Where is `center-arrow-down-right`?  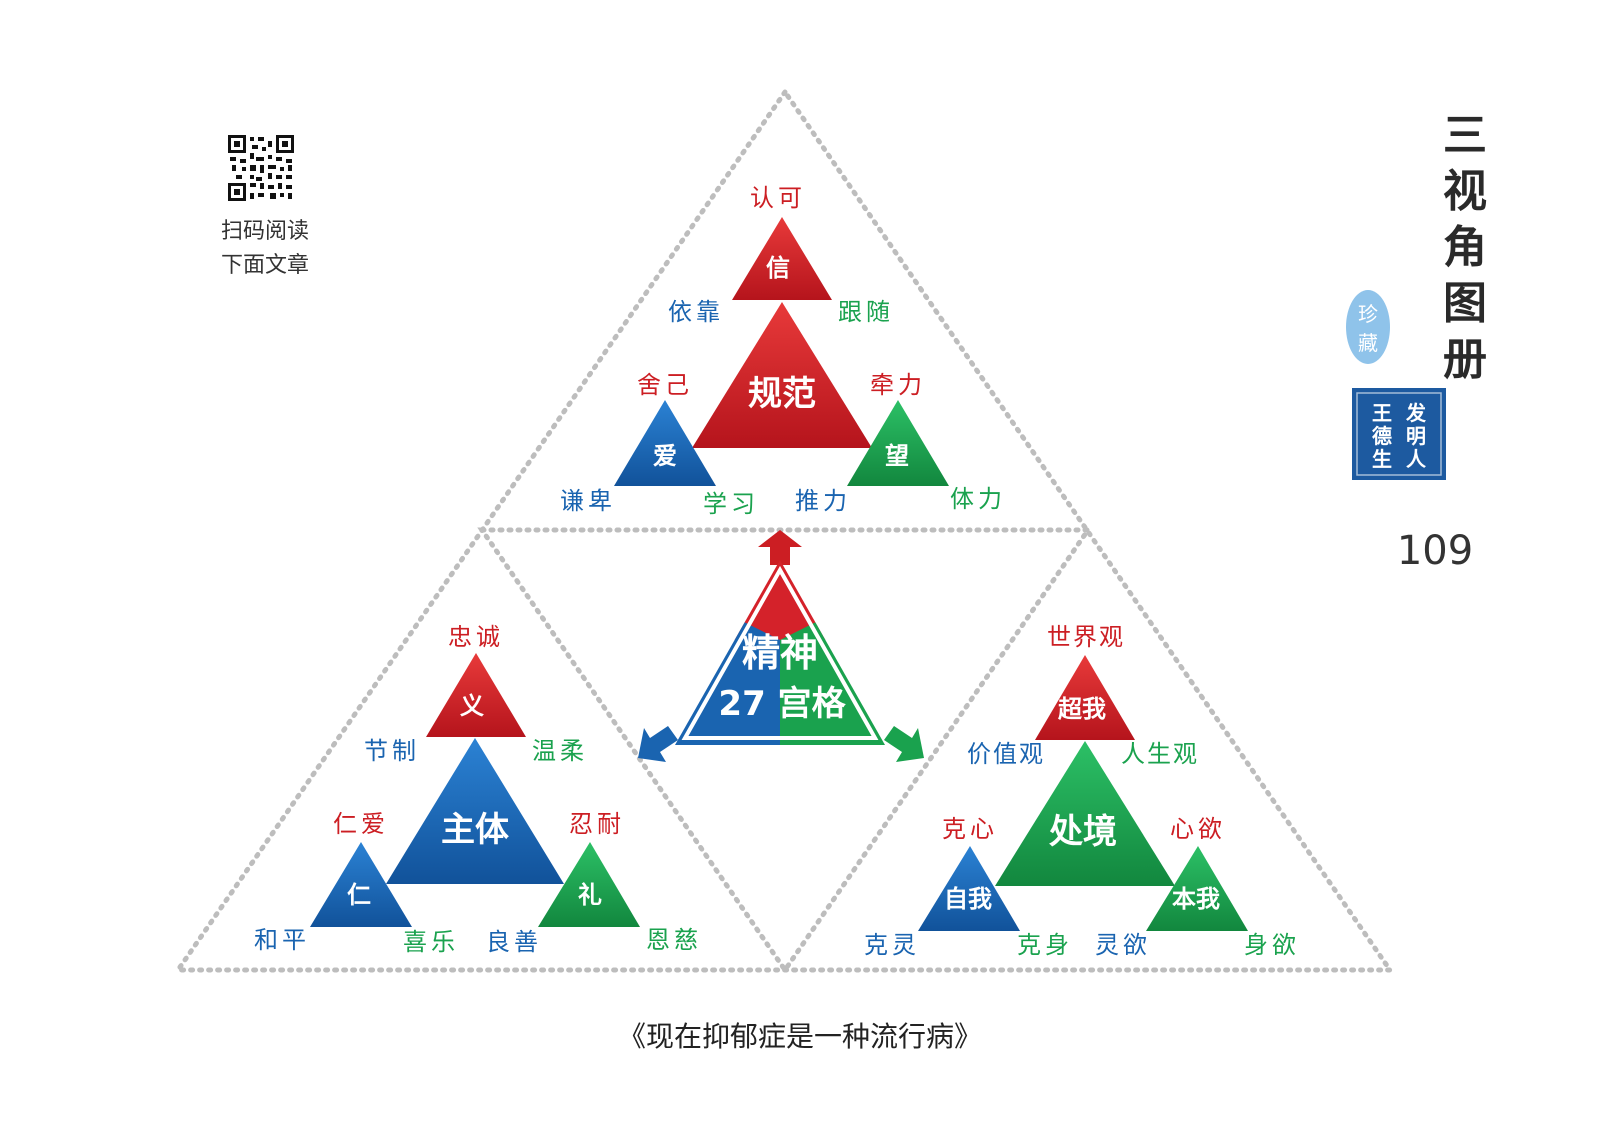 center-arrow-down-right is located at coordinates (904, 744).